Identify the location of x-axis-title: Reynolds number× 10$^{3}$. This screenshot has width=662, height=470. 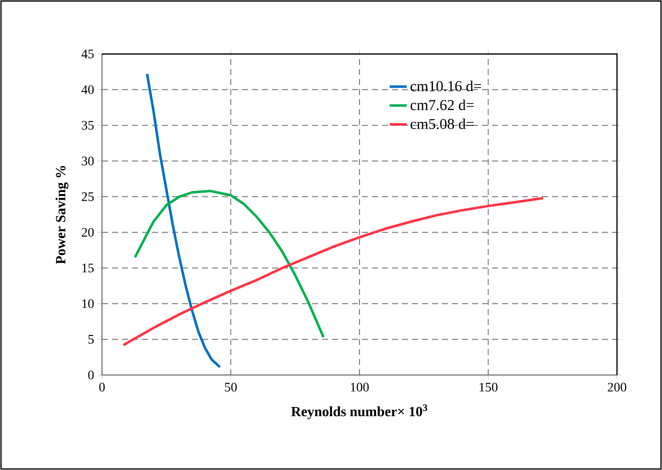
(359, 412).